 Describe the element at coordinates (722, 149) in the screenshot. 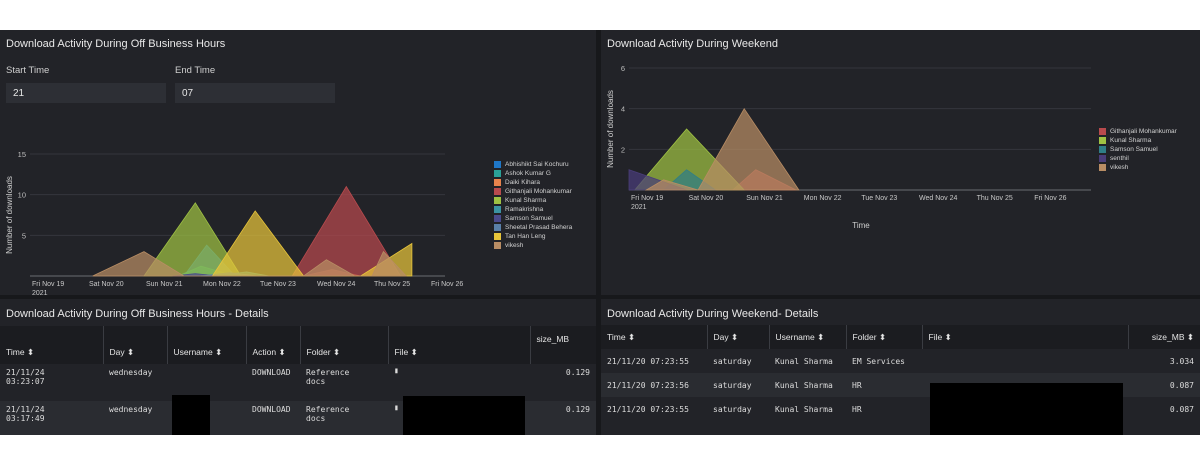

I see `series-area-vikesh` at that location.